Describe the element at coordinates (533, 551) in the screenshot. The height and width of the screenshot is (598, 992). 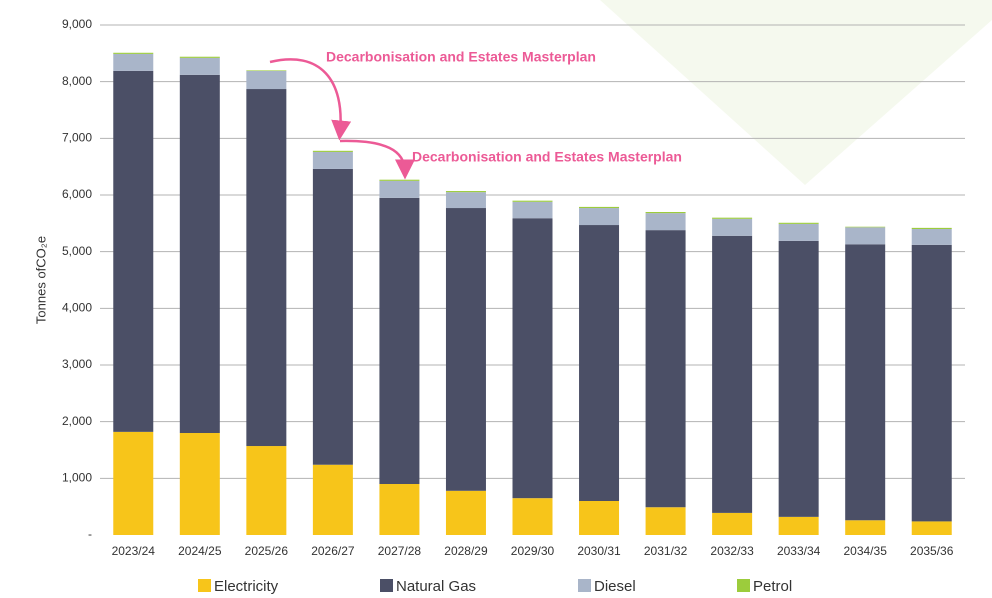
I see `x-tick-label: 2029/30` at that location.